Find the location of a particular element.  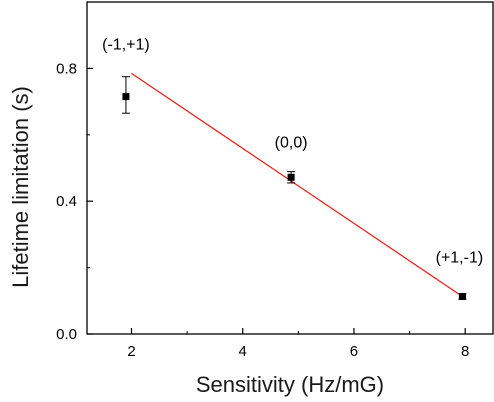

point-annotation: (-1,+1) is located at coordinates (126, 45).